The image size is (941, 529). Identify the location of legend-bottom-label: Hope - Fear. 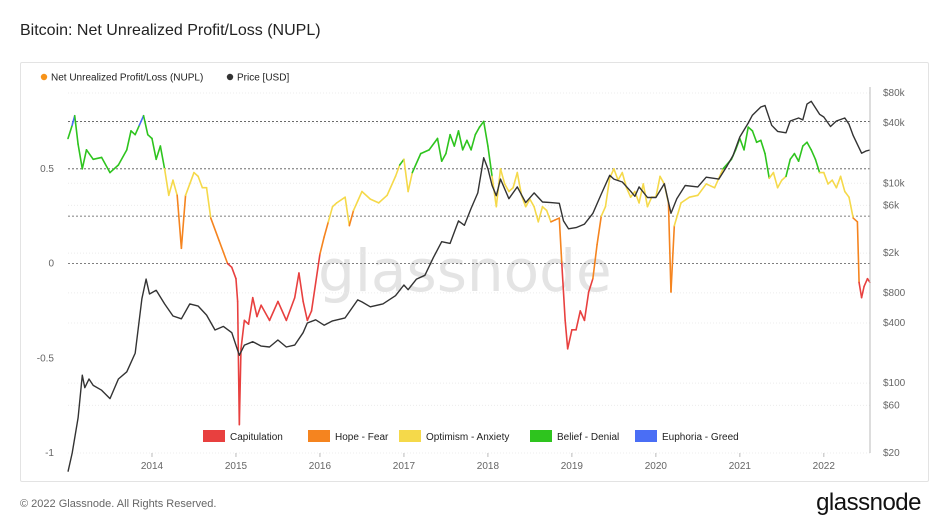
(362, 437).